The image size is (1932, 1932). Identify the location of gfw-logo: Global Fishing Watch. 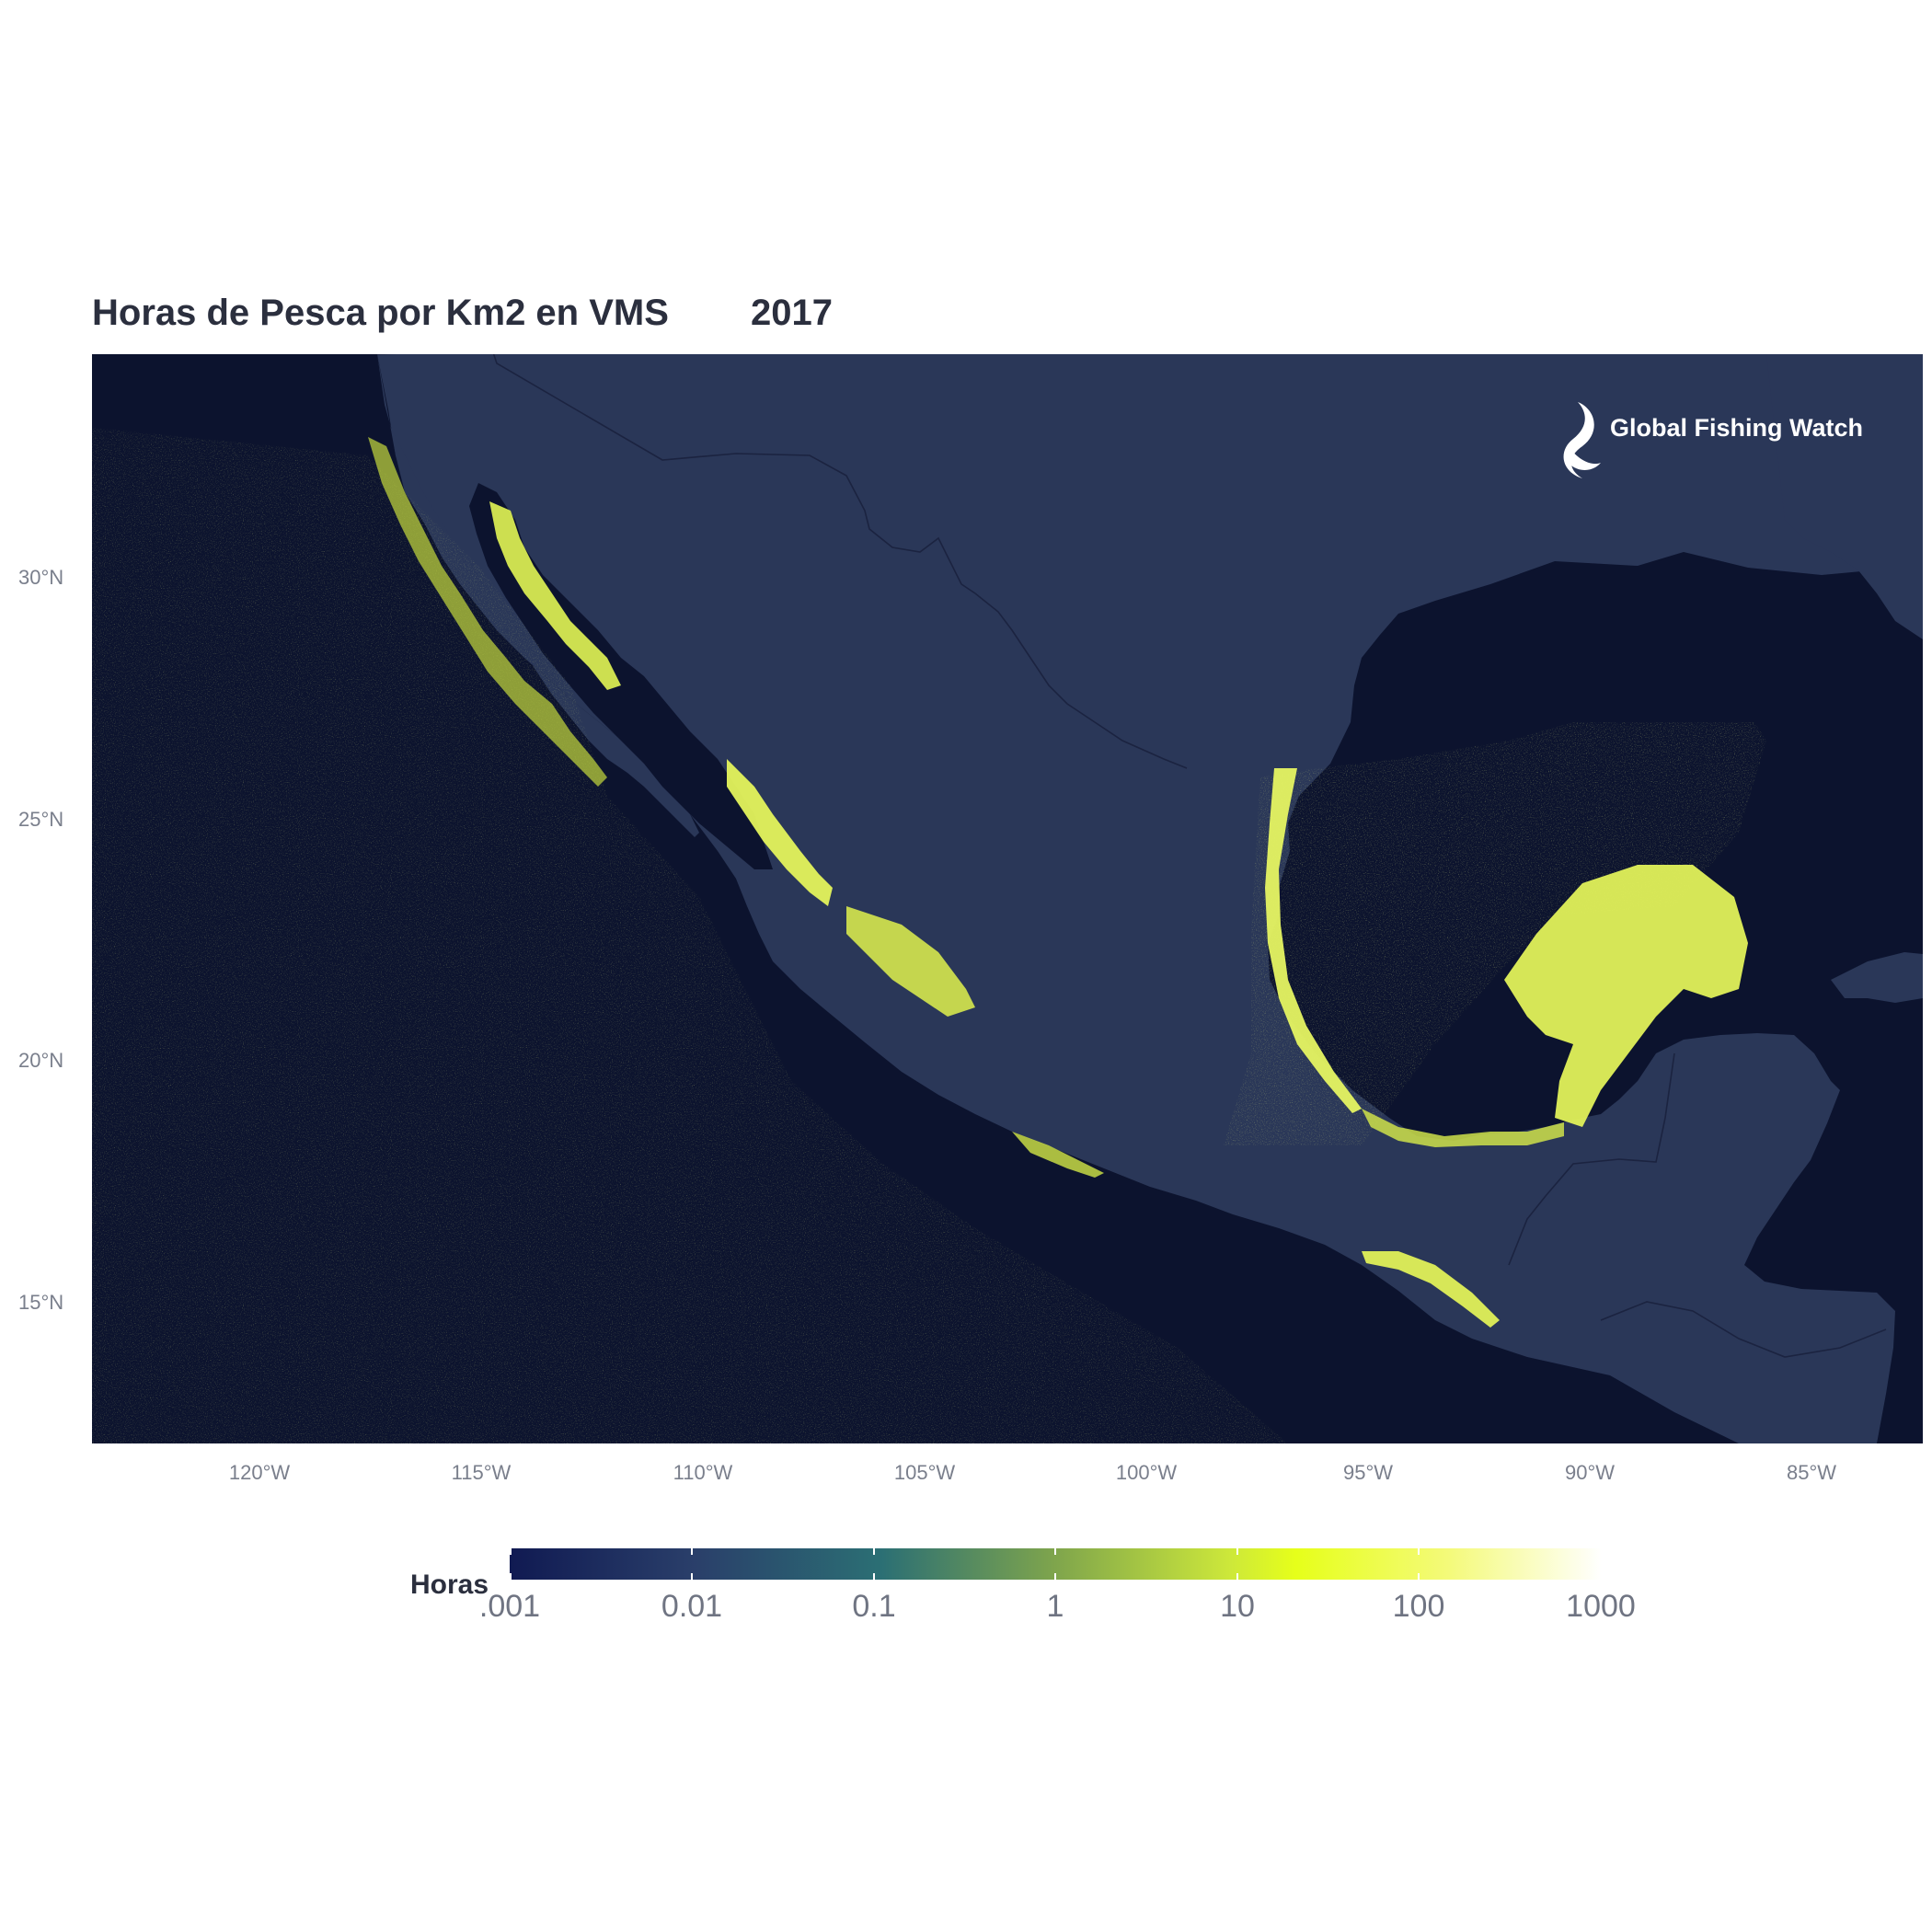
(1736, 428).